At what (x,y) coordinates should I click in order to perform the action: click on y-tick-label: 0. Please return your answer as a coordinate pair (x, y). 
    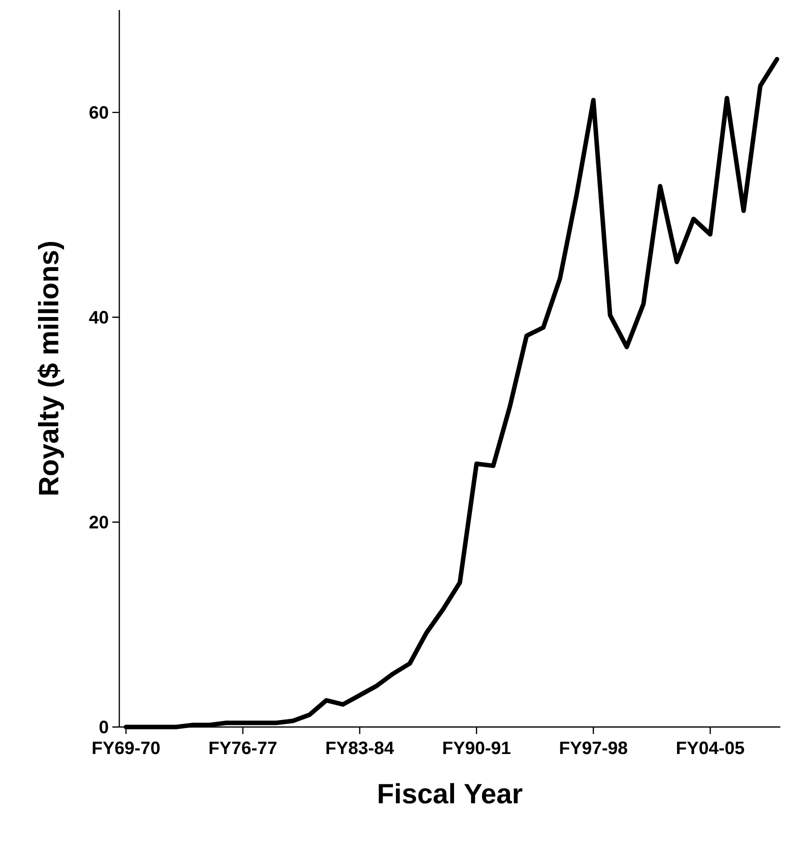
    Looking at the image, I should click on (104, 727).